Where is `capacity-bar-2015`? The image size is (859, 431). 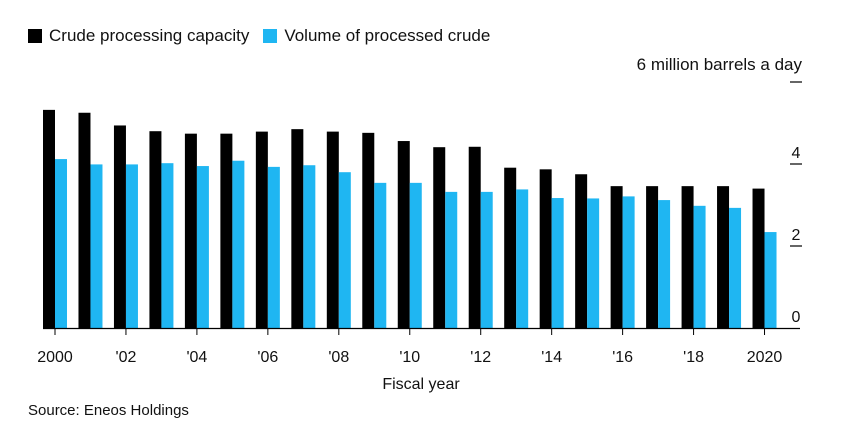
capacity-bar-2015 is located at coordinates (581, 251).